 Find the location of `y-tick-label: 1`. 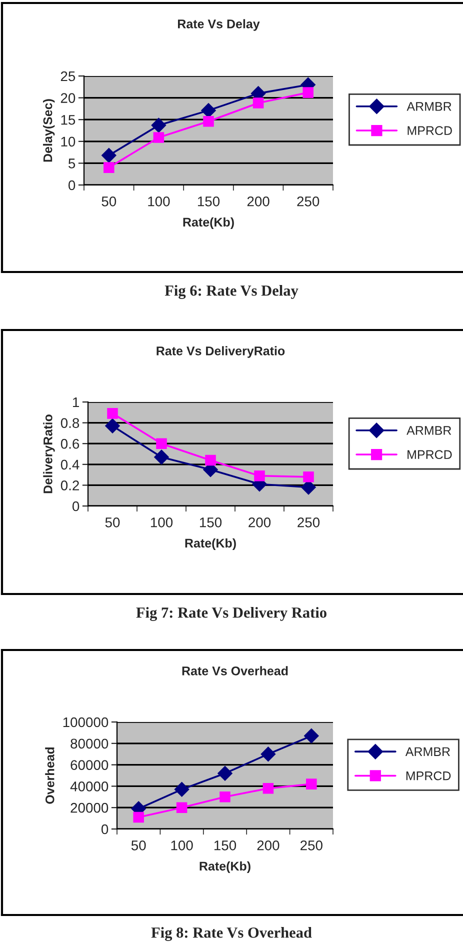

y-tick-label: 1 is located at coordinates (76, 402).